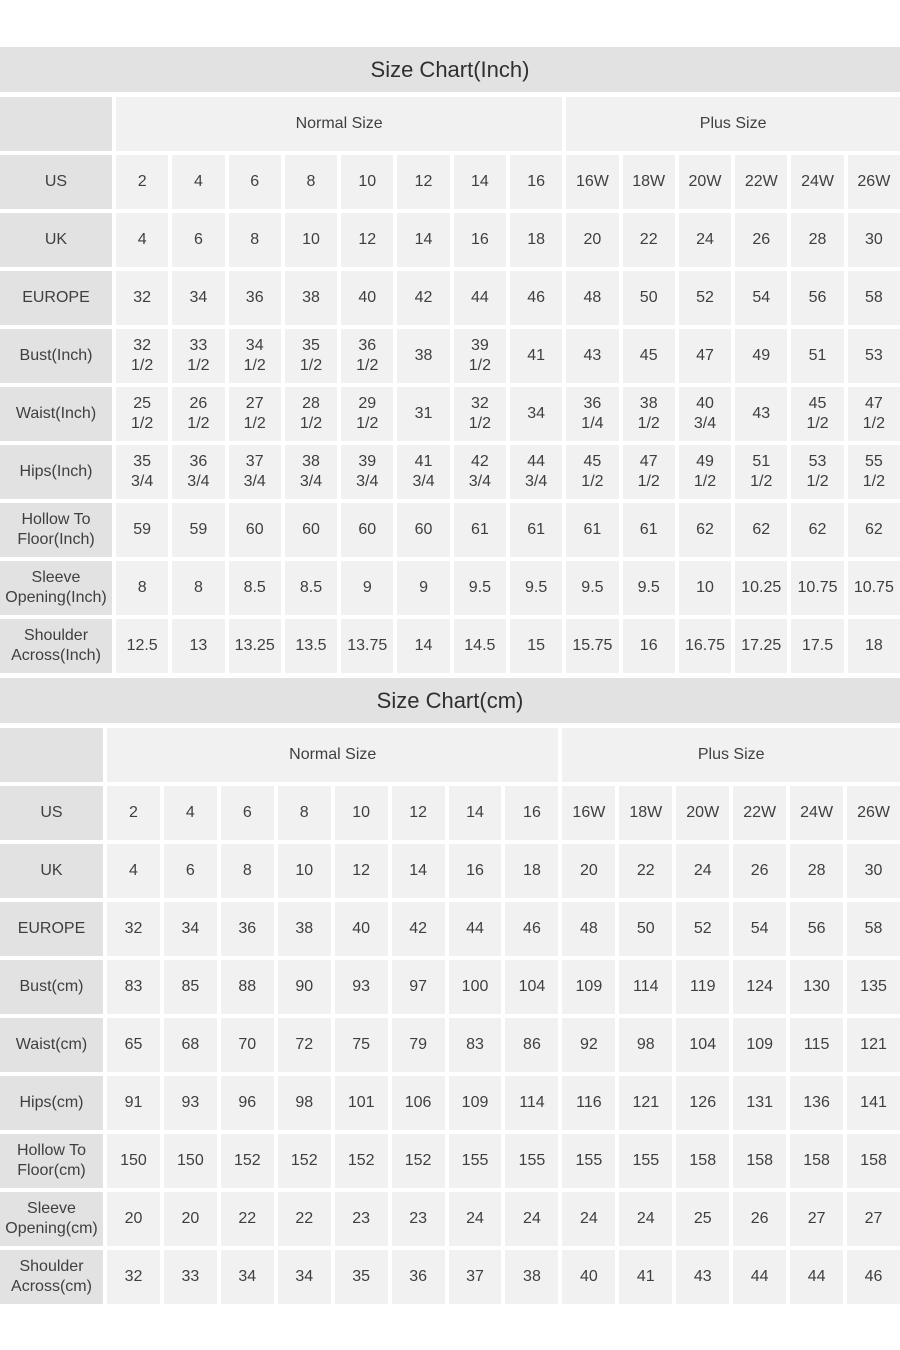  I want to click on value-cell: 31, so click(423, 414).